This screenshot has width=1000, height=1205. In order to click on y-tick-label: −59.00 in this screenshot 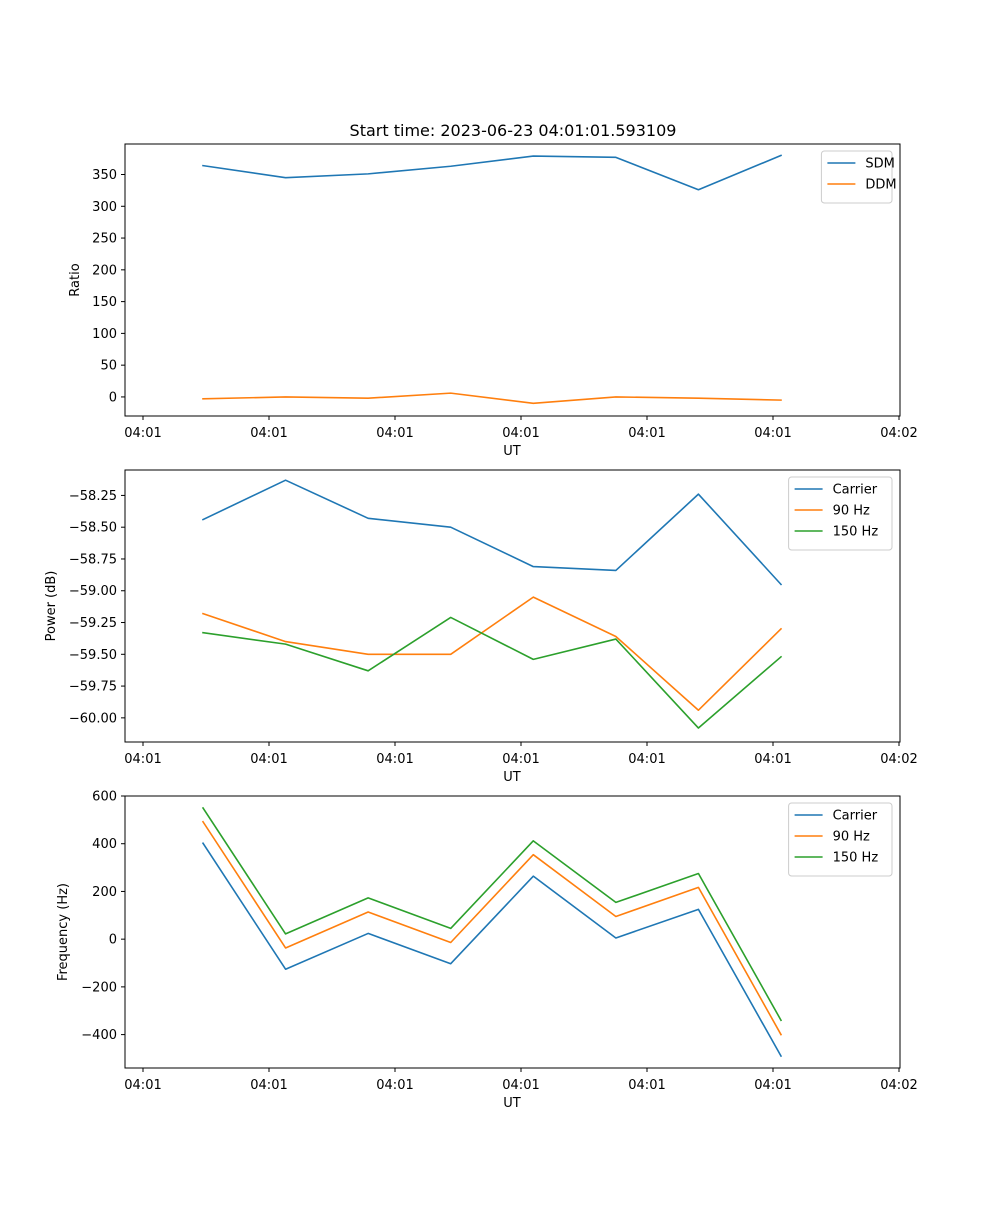, I will do `click(93, 591)`.